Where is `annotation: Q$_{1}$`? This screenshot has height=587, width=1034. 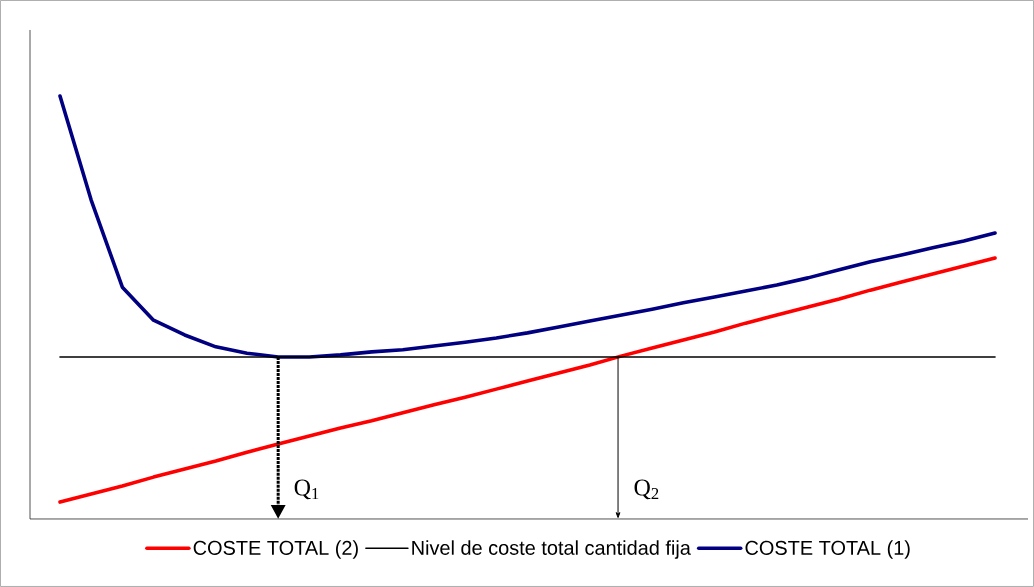 annotation: Q$_{1}$ is located at coordinates (306, 489).